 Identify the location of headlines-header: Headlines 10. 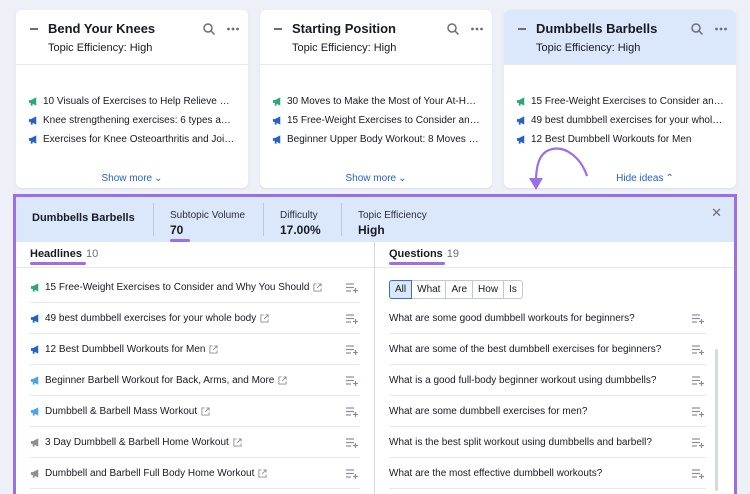
(64, 254).